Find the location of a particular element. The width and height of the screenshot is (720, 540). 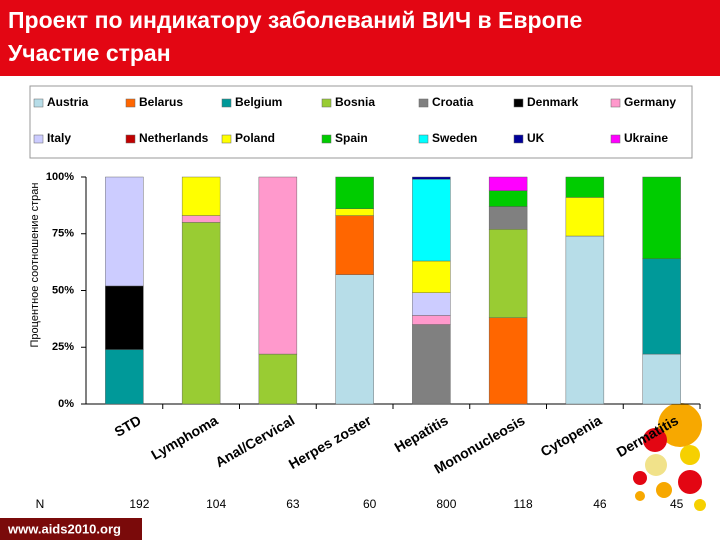

legend-box is located at coordinates (361, 122).